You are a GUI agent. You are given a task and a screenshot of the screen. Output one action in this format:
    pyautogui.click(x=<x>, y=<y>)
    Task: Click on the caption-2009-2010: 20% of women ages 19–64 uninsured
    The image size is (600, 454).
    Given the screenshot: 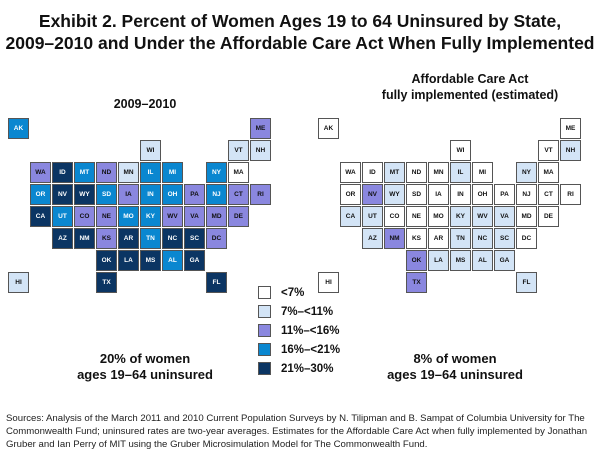 What is the action you would take?
    pyautogui.click(x=145, y=367)
    